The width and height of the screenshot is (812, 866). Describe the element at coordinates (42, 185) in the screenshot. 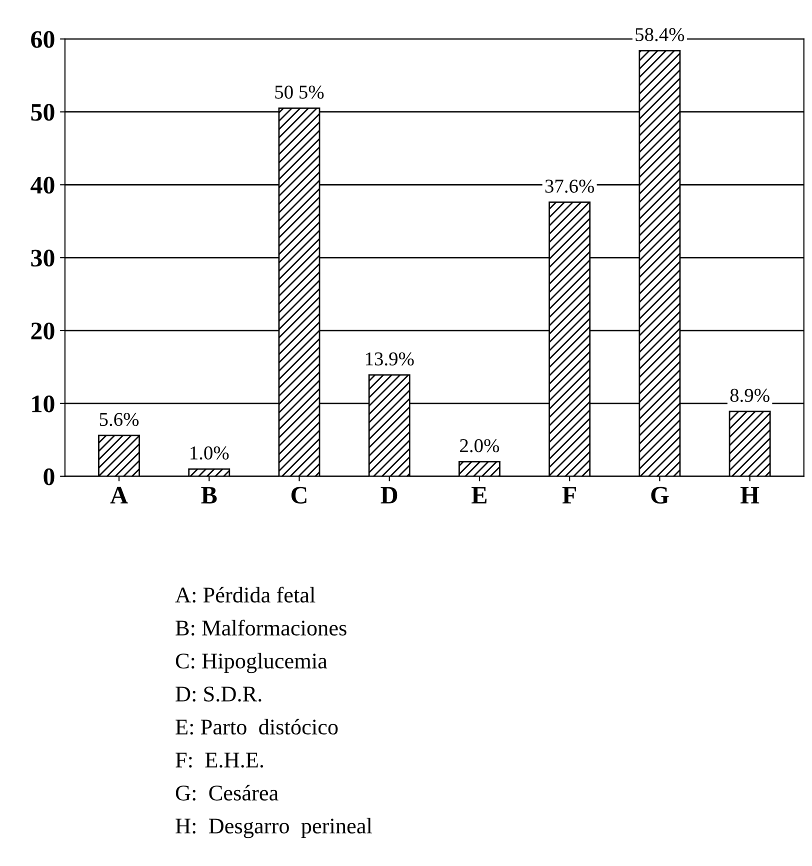

I see `y-tick-label: 40` at that location.